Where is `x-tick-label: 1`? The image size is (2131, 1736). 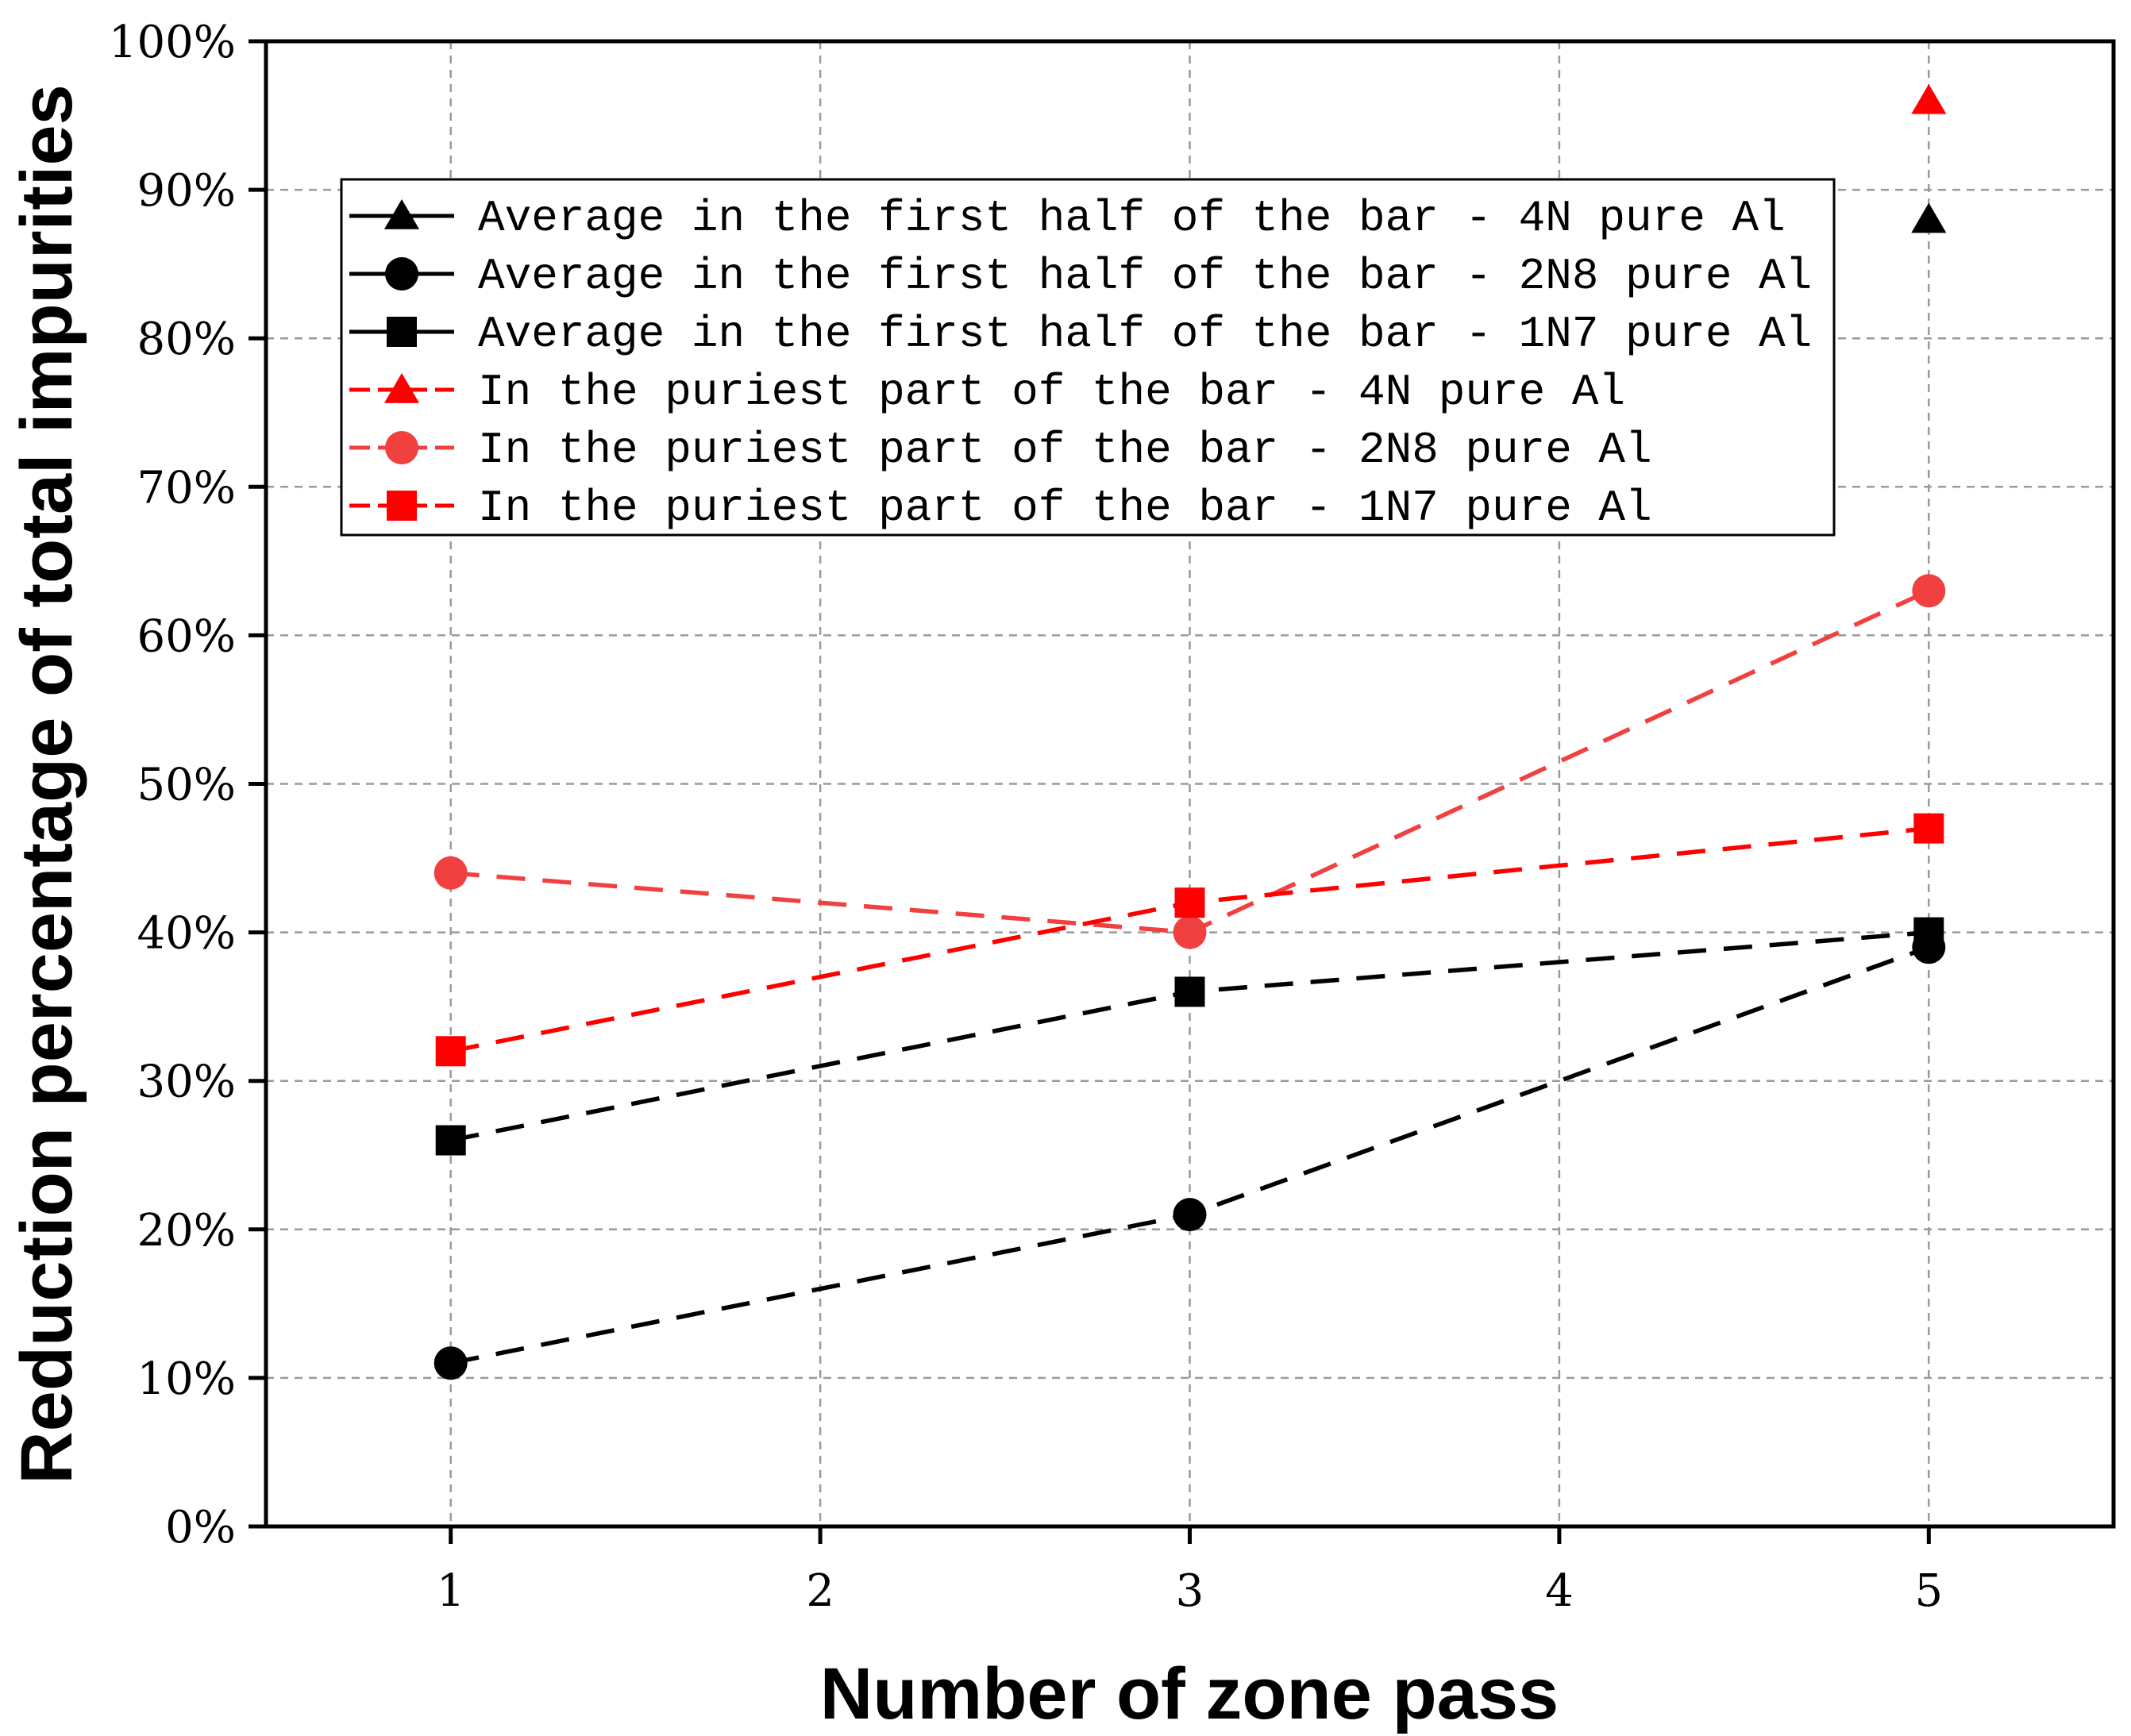 x-tick-label: 1 is located at coordinates (451, 1591).